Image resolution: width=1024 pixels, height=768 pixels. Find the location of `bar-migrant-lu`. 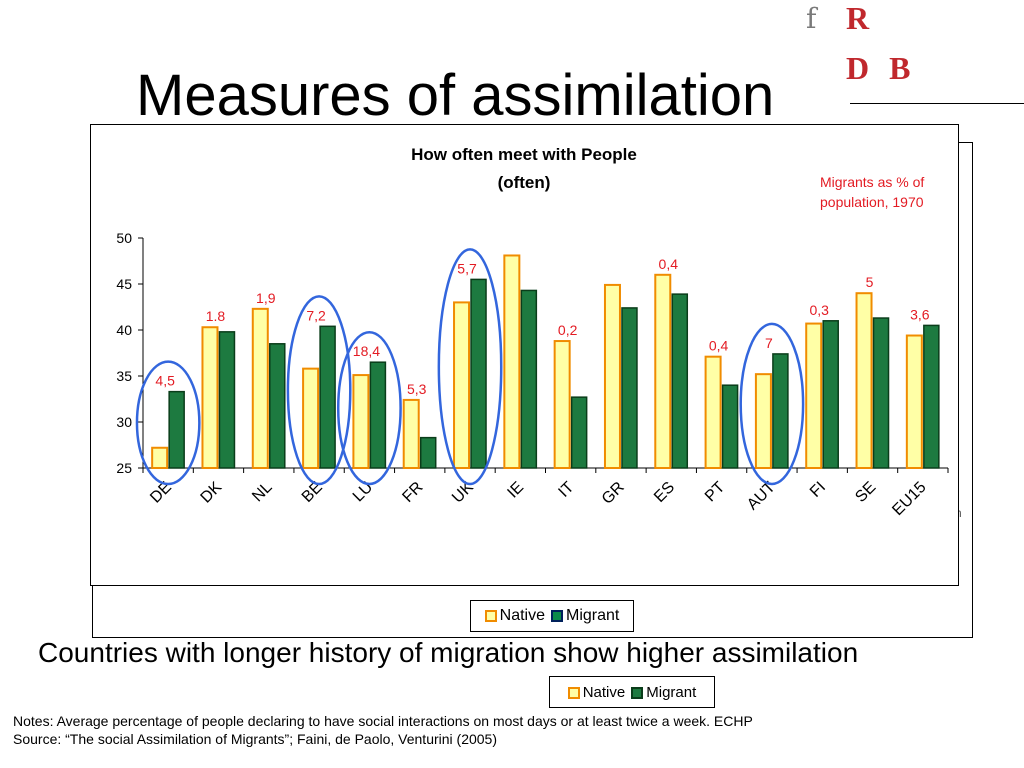

bar-migrant-lu is located at coordinates (378, 415).